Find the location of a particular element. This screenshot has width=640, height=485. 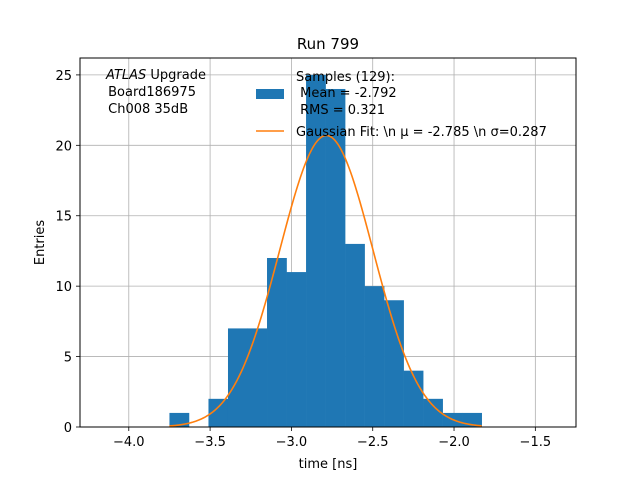

y-tick-label: 10 is located at coordinates (63, 287).